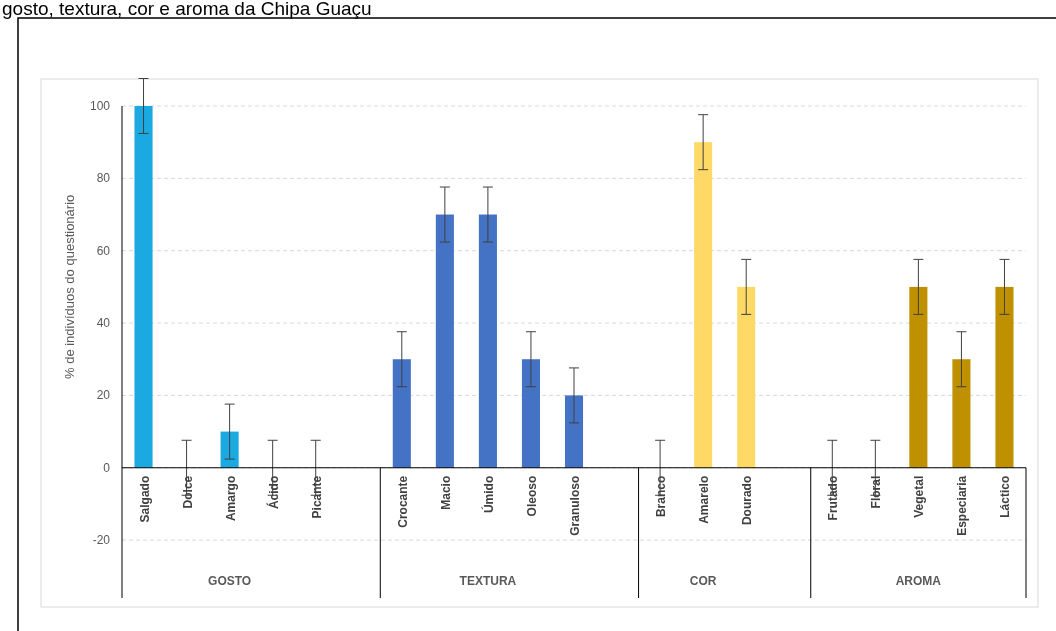 The height and width of the screenshot is (631, 1056). What do you see at coordinates (488, 581) in the screenshot?
I see `annotation: TEXTURA` at bounding box center [488, 581].